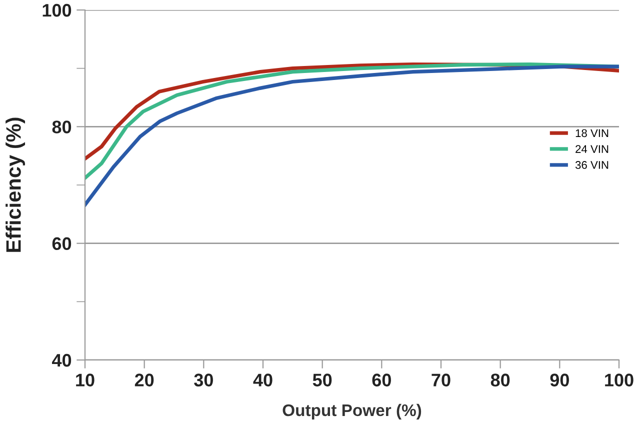 This screenshot has width=635, height=428. What do you see at coordinates (62, 127) in the screenshot?
I see `y-tick-label: 80` at bounding box center [62, 127].